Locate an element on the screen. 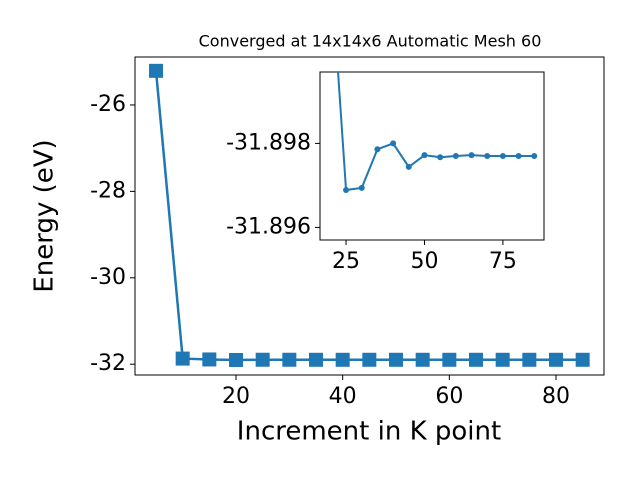  x-tick-label: 75 is located at coordinates (503, 261).